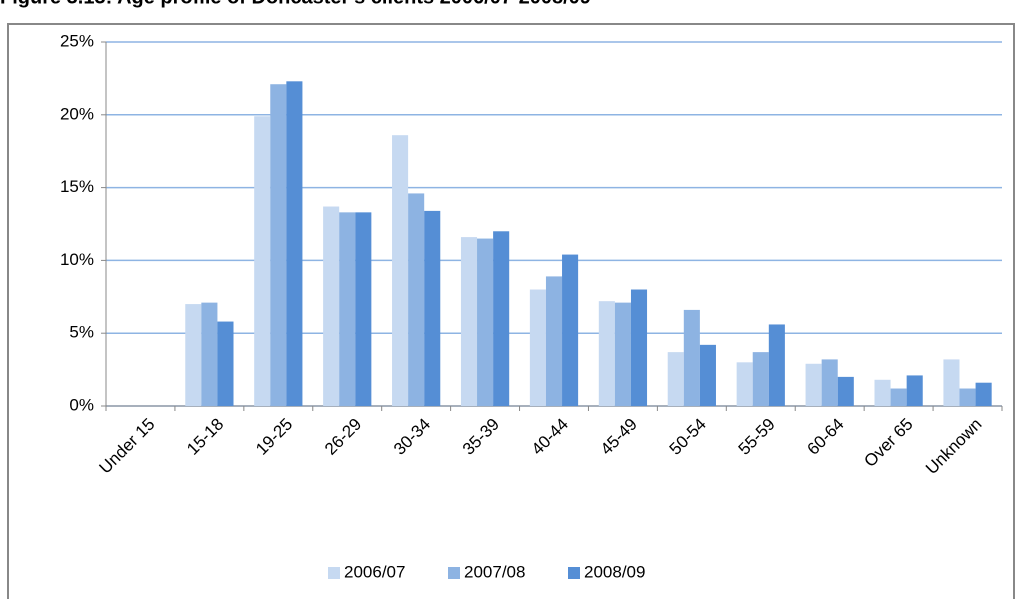 The image size is (1016, 599). What do you see at coordinates (374, 571) in the screenshot?
I see `legend-label: 2006/07` at bounding box center [374, 571].